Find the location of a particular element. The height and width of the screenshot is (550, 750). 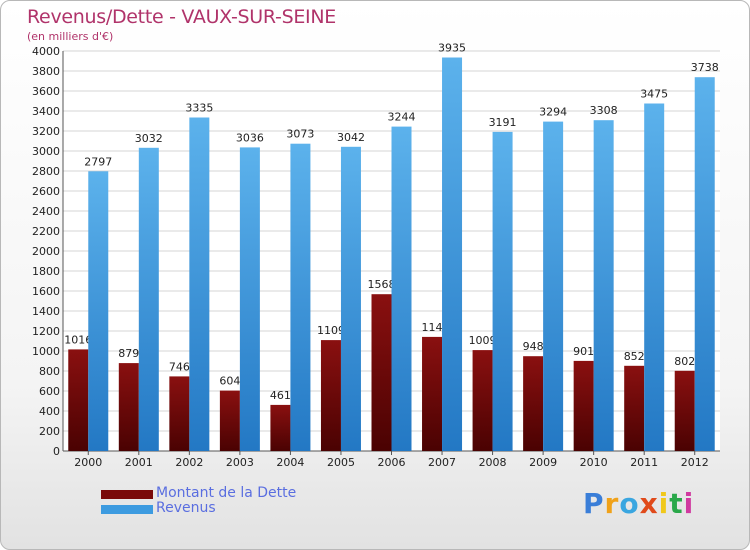

data-label-dette: 114 is located at coordinates (432, 327).